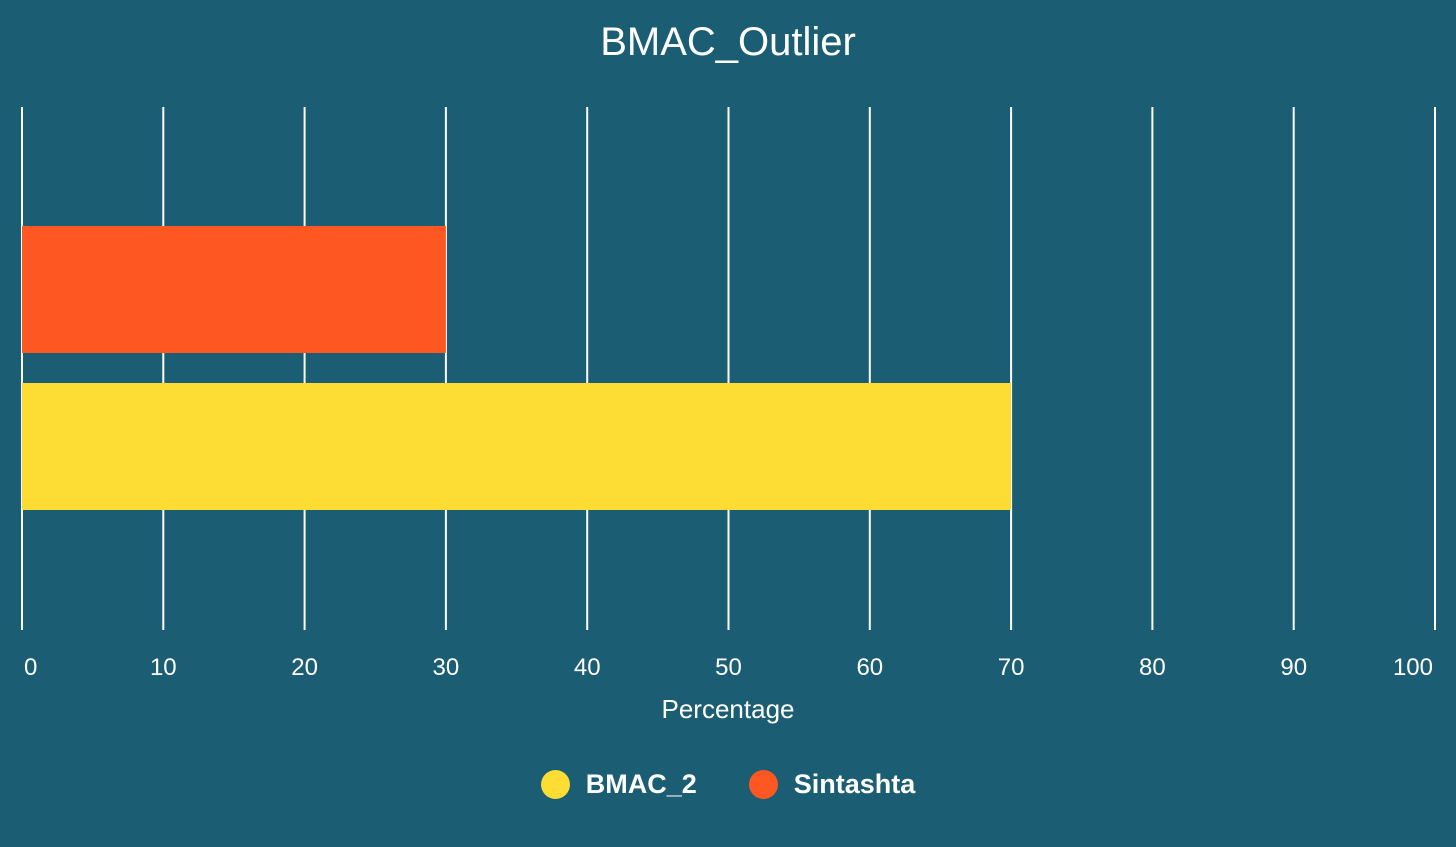 Image resolution: width=1456 pixels, height=847 pixels. What do you see at coordinates (869, 667) in the screenshot?
I see `x-tick-label-60: 60` at bounding box center [869, 667].